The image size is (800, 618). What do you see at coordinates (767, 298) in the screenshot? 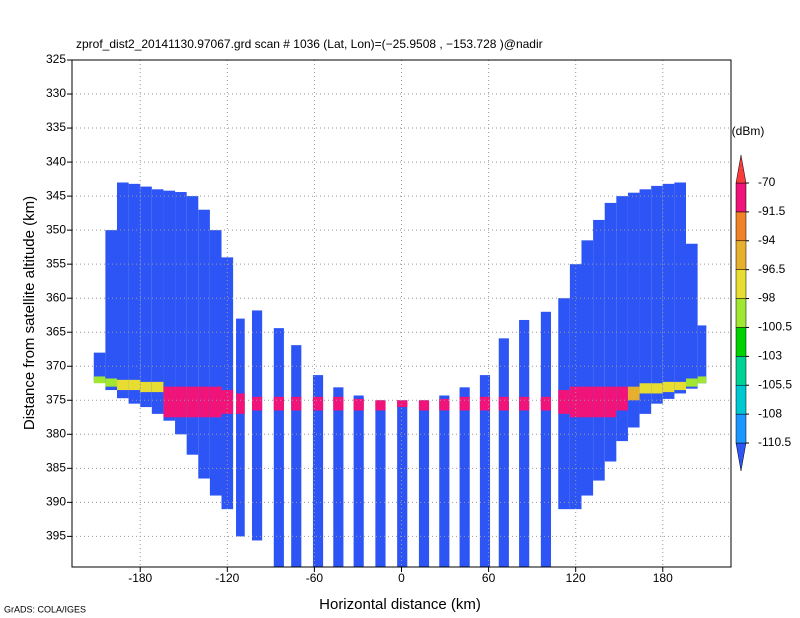
I see `colorbar-label: -98` at bounding box center [767, 298].